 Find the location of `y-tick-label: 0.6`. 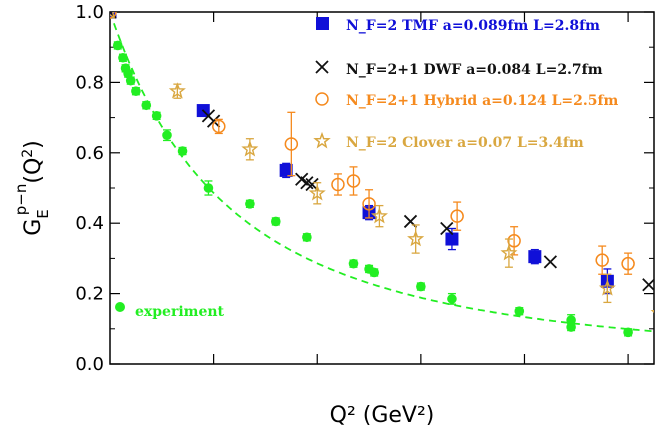

y-tick-label: 0.6 is located at coordinates (89, 153).